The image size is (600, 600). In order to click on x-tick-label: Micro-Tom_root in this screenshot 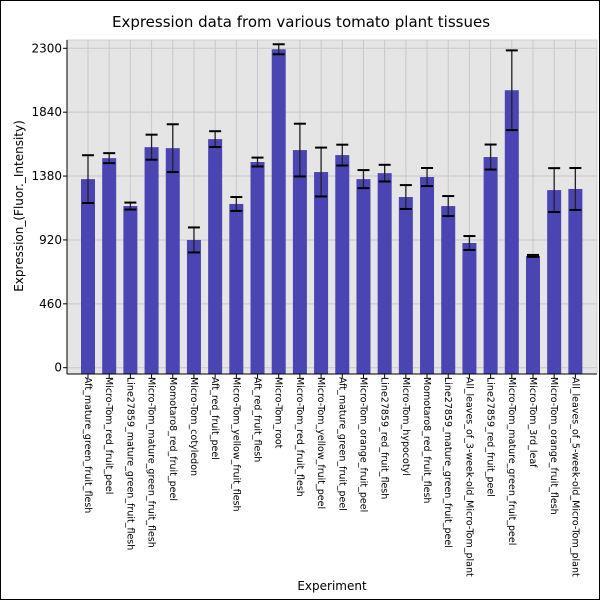, I will do `click(278, 413)`.